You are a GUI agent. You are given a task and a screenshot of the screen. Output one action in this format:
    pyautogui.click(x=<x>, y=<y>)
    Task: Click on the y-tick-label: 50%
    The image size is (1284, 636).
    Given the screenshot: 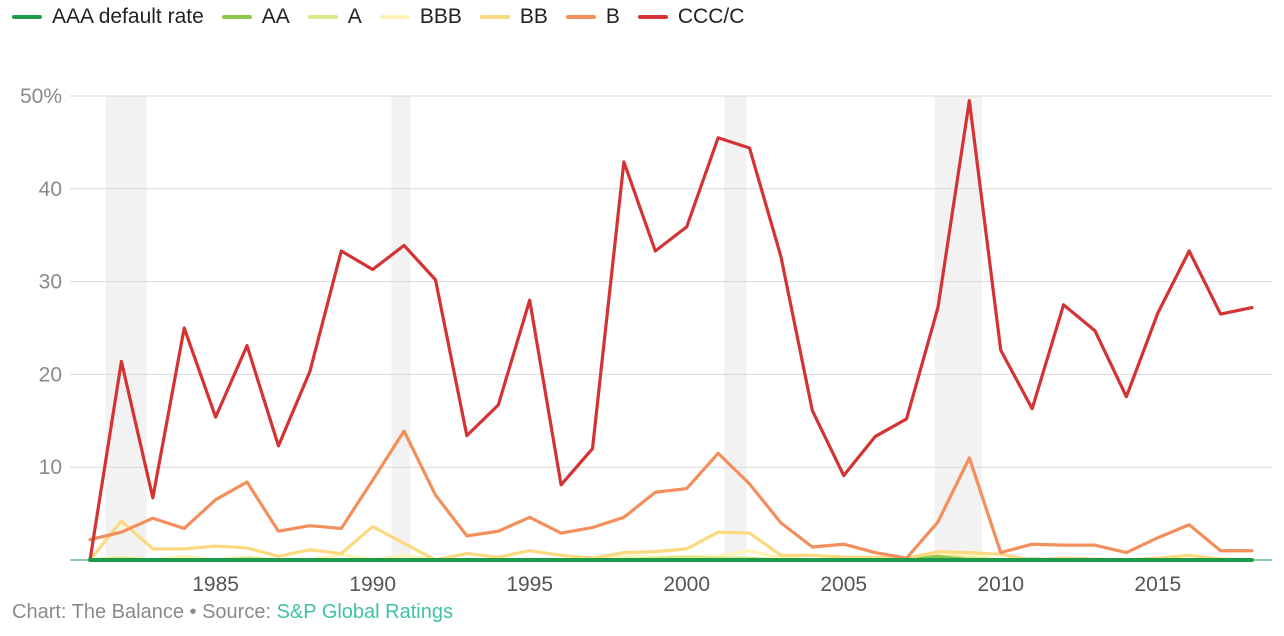 What is the action you would take?
    pyautogui.click(x=41, y=96)
    